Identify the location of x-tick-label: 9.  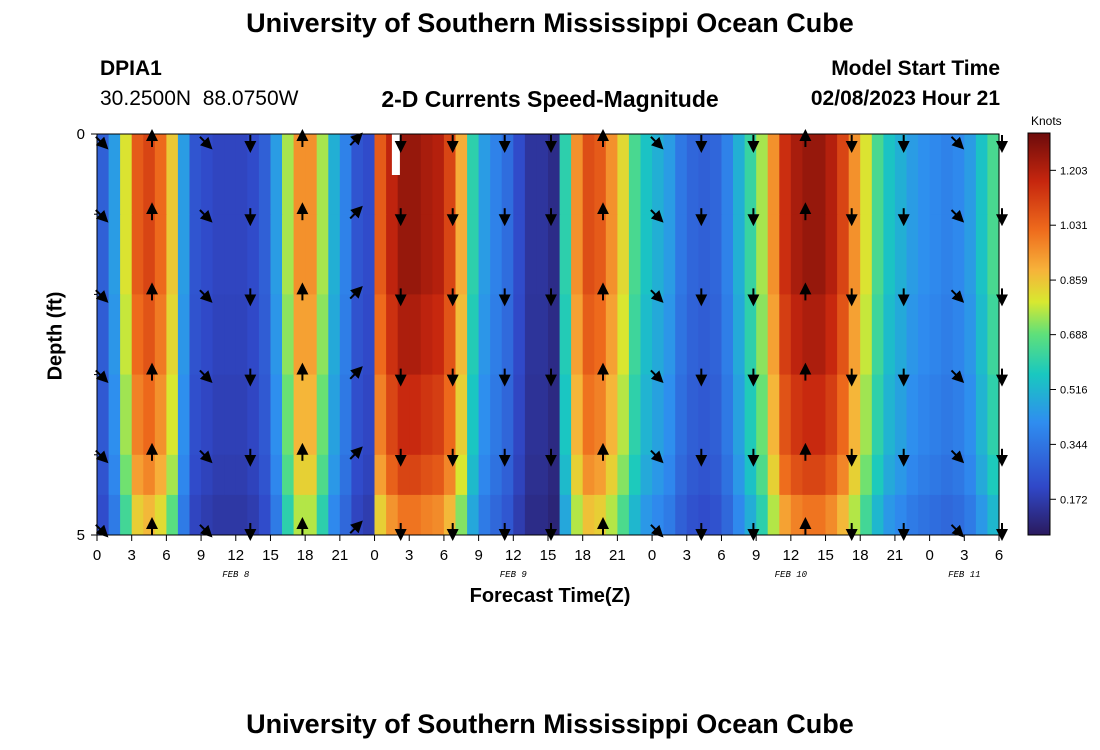
(478, 555).